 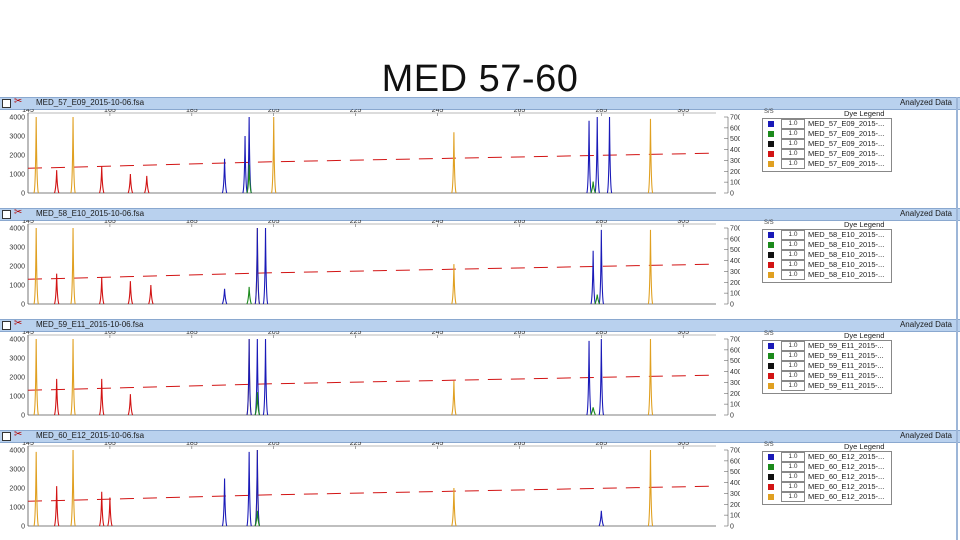 I want to click on green-peak, so click(x=593, y=411).